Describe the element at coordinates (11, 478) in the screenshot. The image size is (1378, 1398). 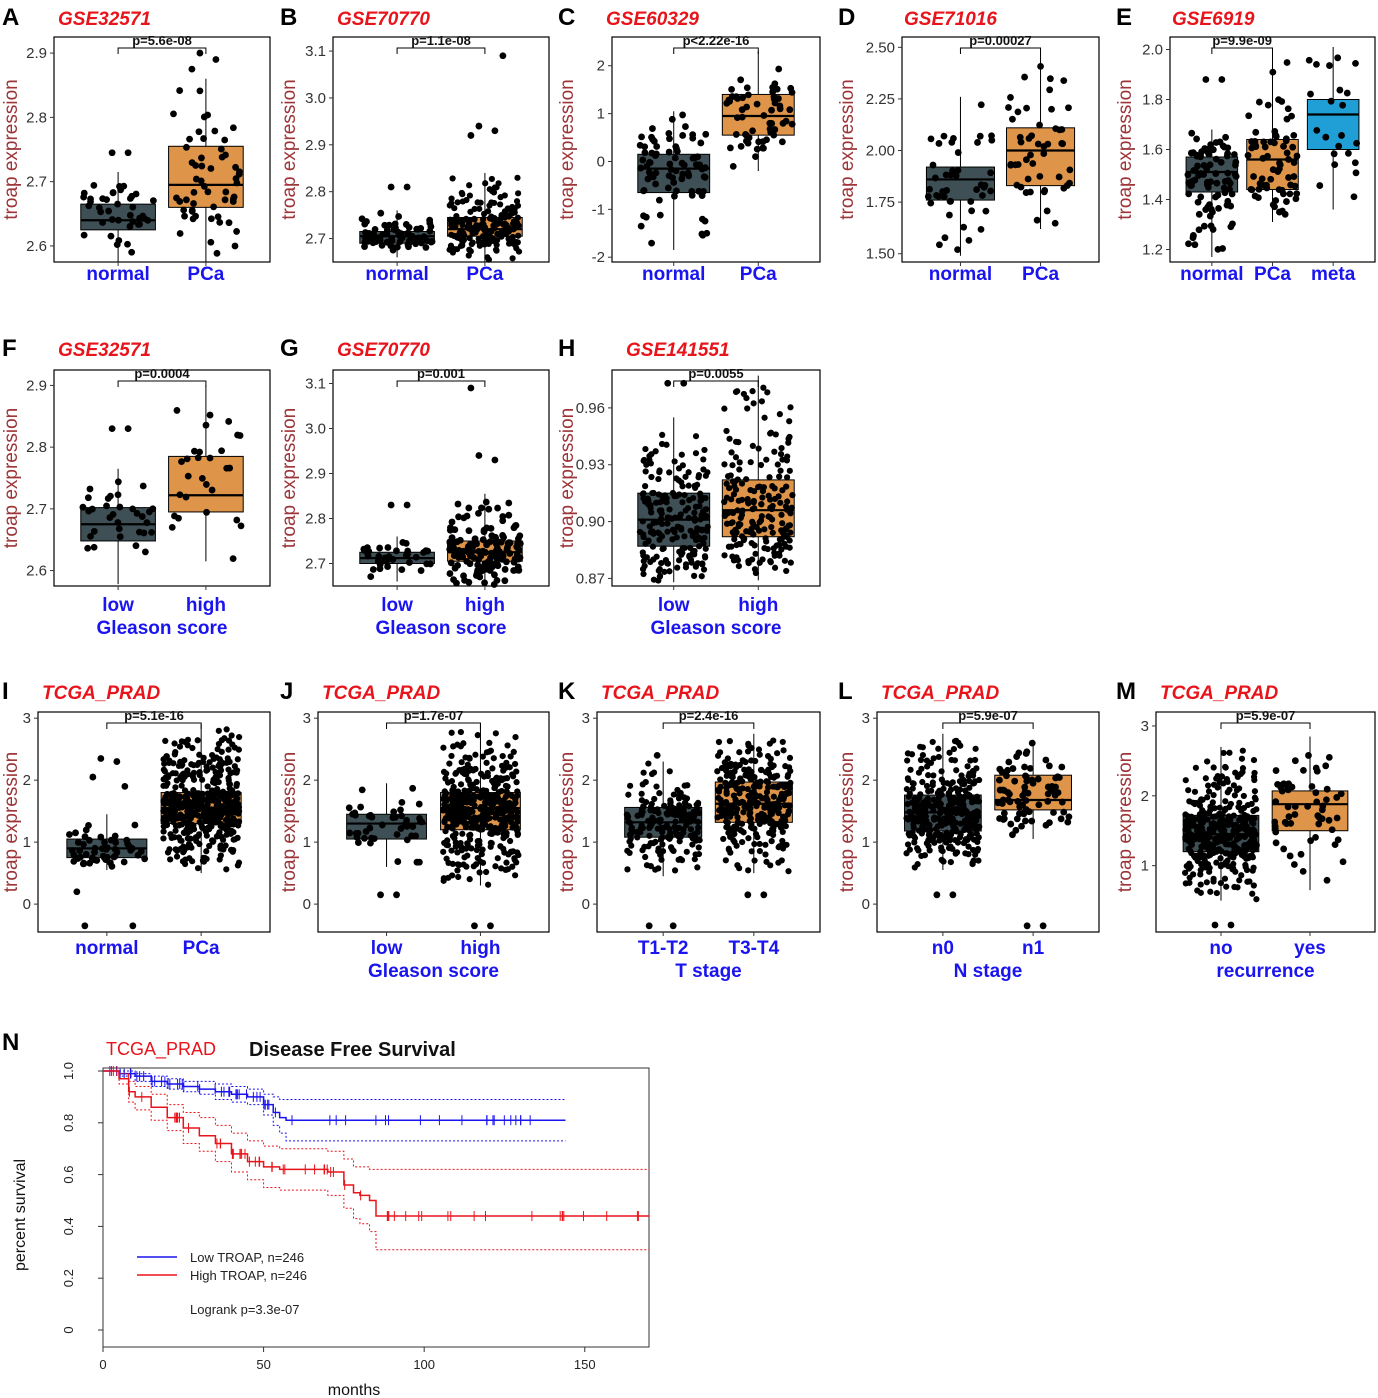
I see `y-axis-label-F: troap expression` at that location.